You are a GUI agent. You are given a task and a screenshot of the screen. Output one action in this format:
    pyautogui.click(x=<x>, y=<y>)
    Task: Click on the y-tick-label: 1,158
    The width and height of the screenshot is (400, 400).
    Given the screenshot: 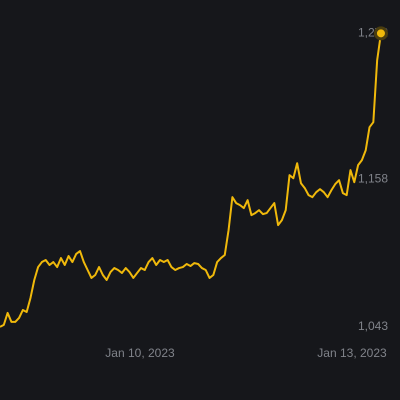 What is the action you would take?
    pyautogui.click(x=373, y=179)
    